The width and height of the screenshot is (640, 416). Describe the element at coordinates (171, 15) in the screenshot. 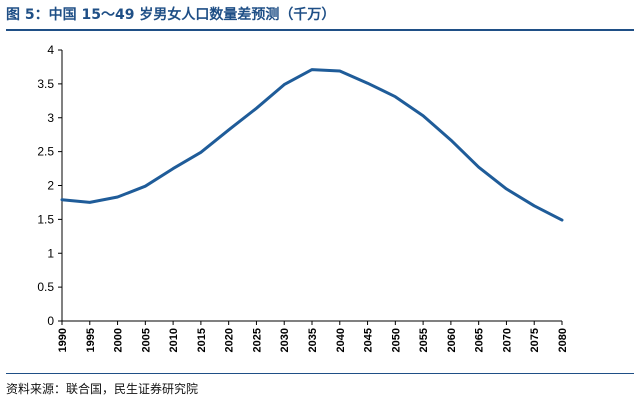

I see `chart-title: 图 5：中国 15～49 岁男女人口数量差预测（千万）` at that location.